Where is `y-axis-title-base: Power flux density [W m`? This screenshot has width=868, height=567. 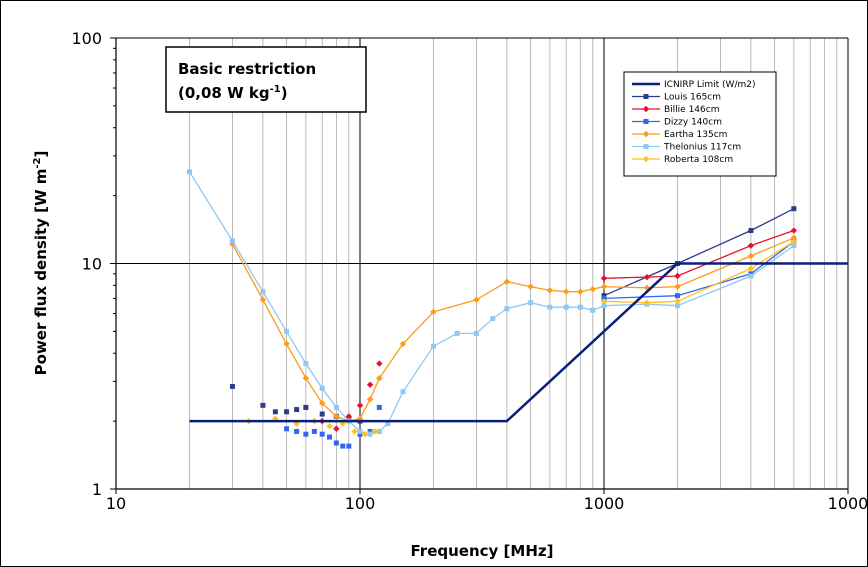
y-axis-title-base: Power flux density [W m is located at coordinates (41, 272).